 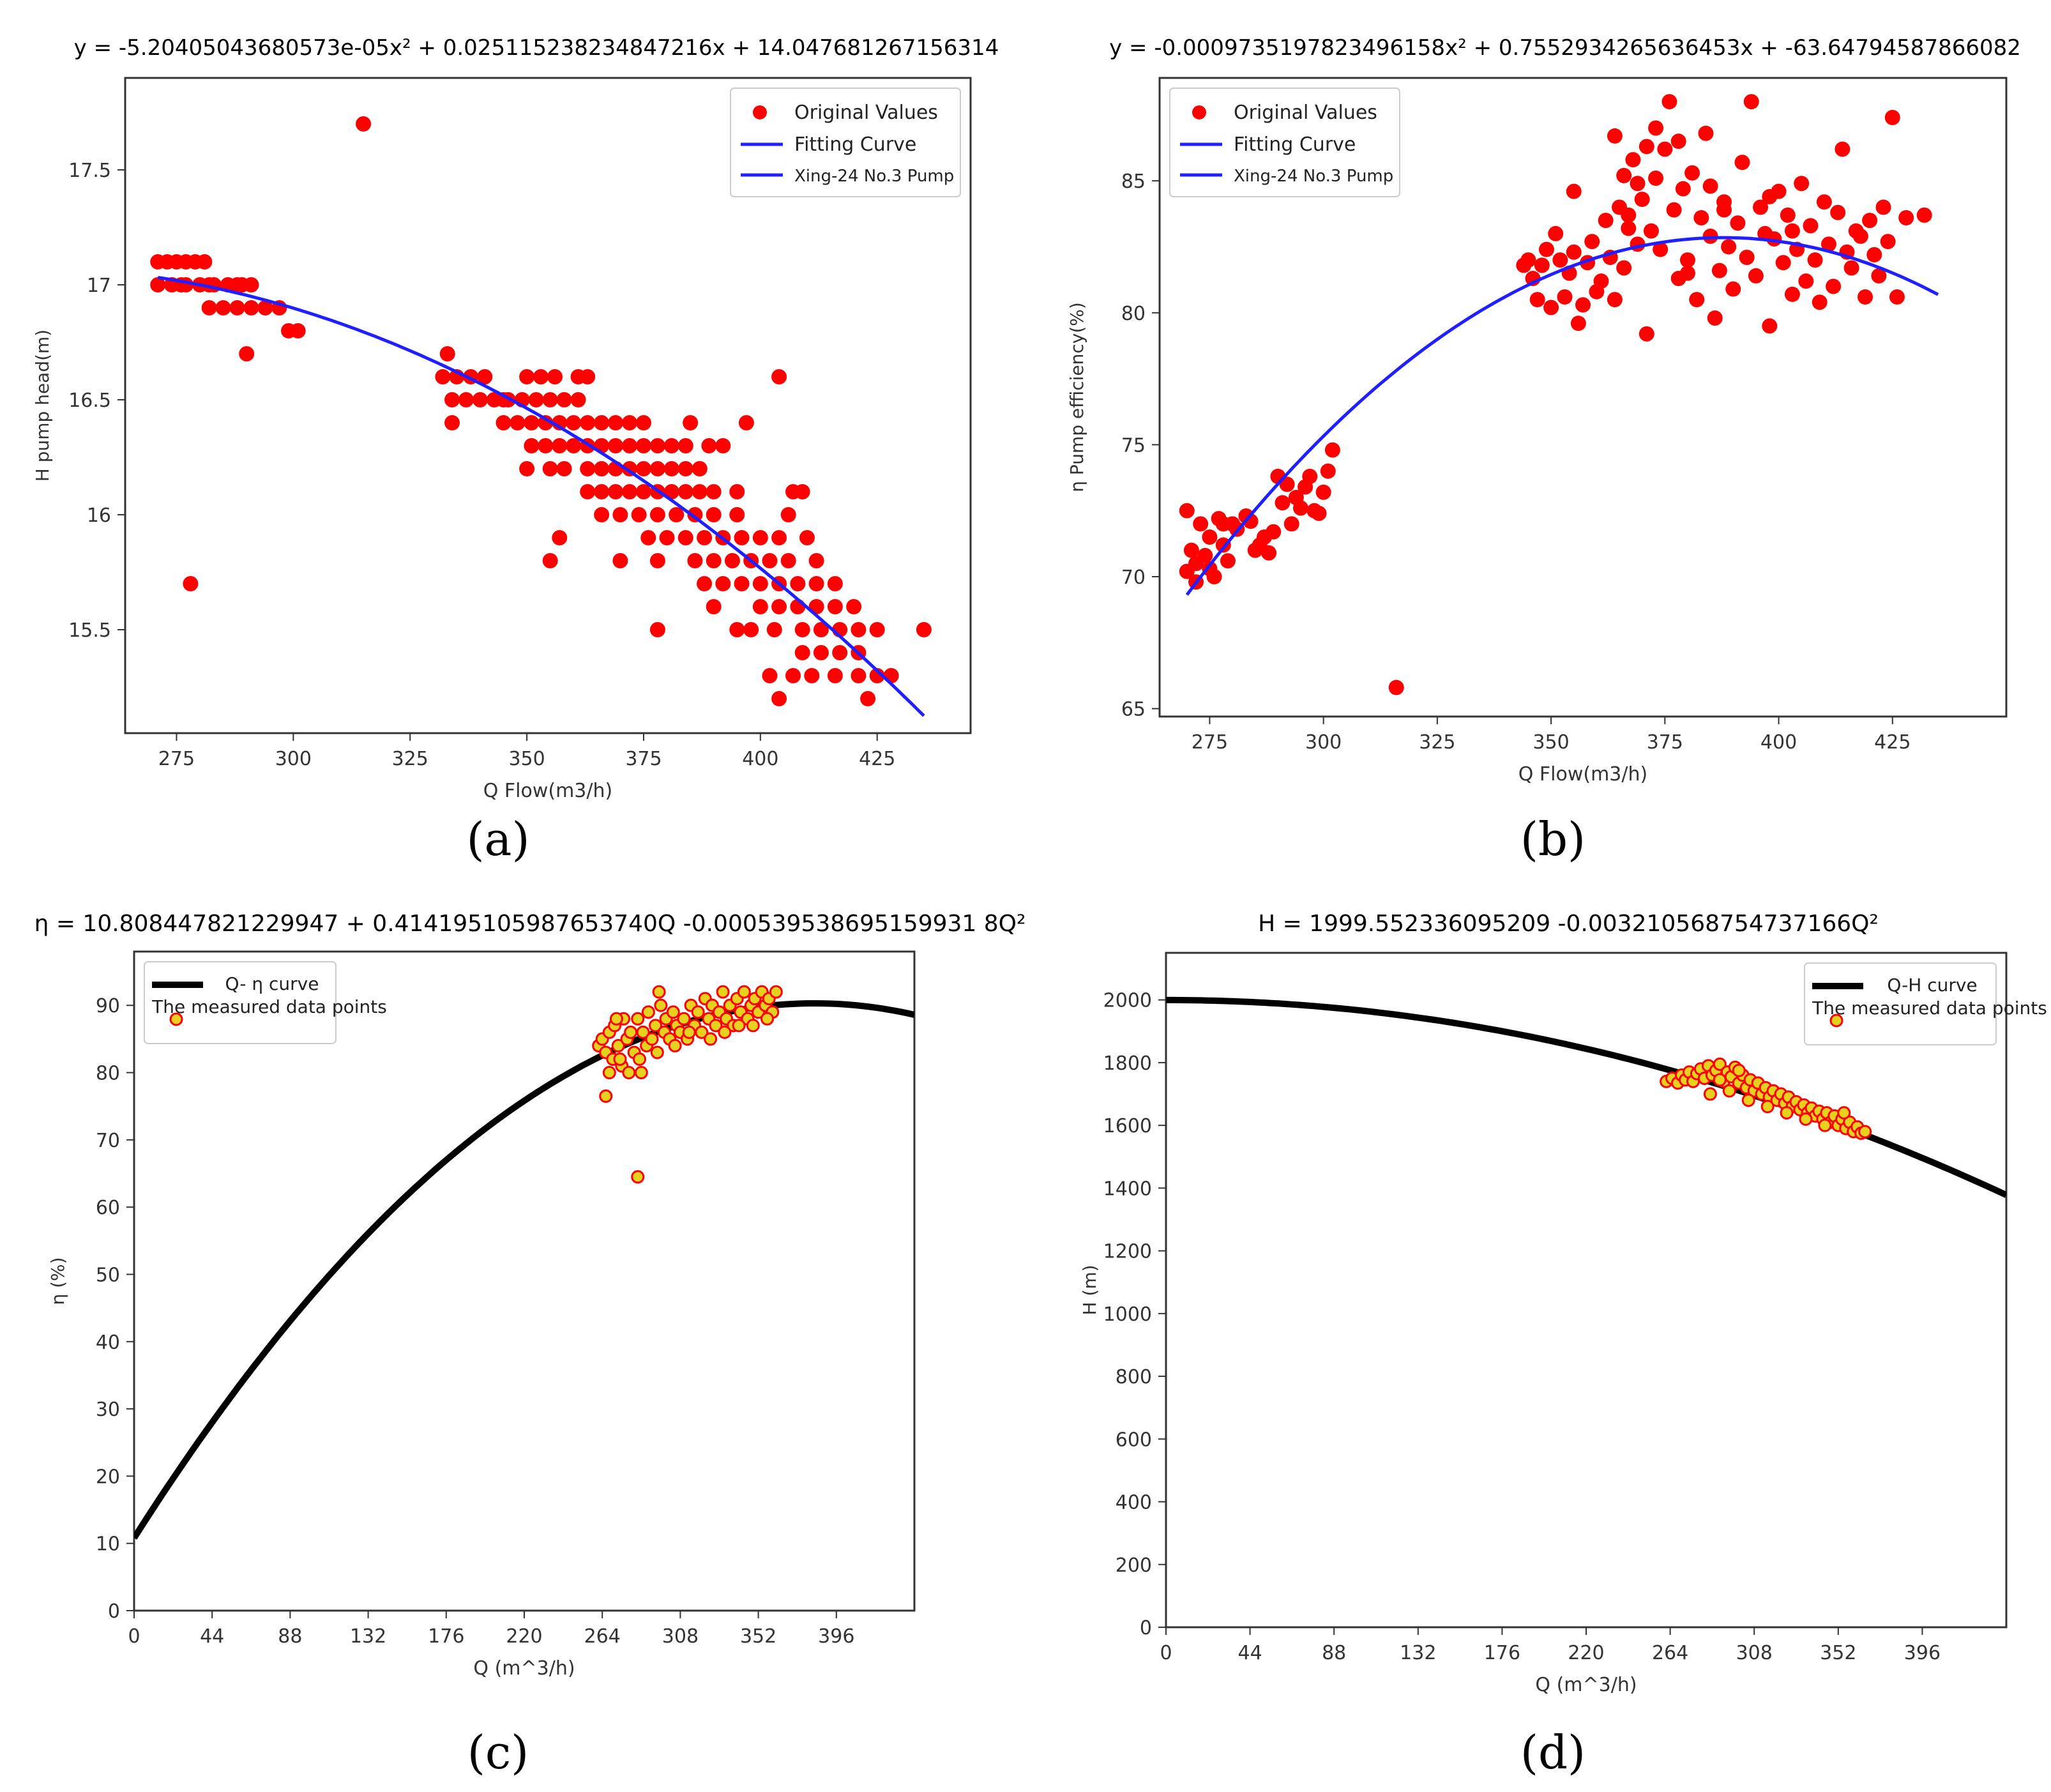 What do you see at coordinates (1754, 1653) in the screenshot?
I see `chart-d-x-tick-label: 308` at bounding box center [1754, 1653].